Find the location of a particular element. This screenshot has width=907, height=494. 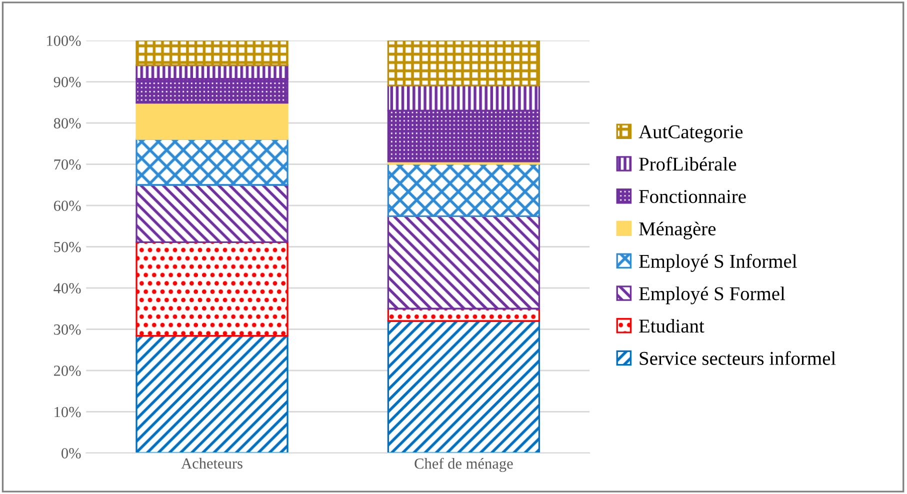

legend-label: Fonctionnaire is located at coordinates (692, 197).